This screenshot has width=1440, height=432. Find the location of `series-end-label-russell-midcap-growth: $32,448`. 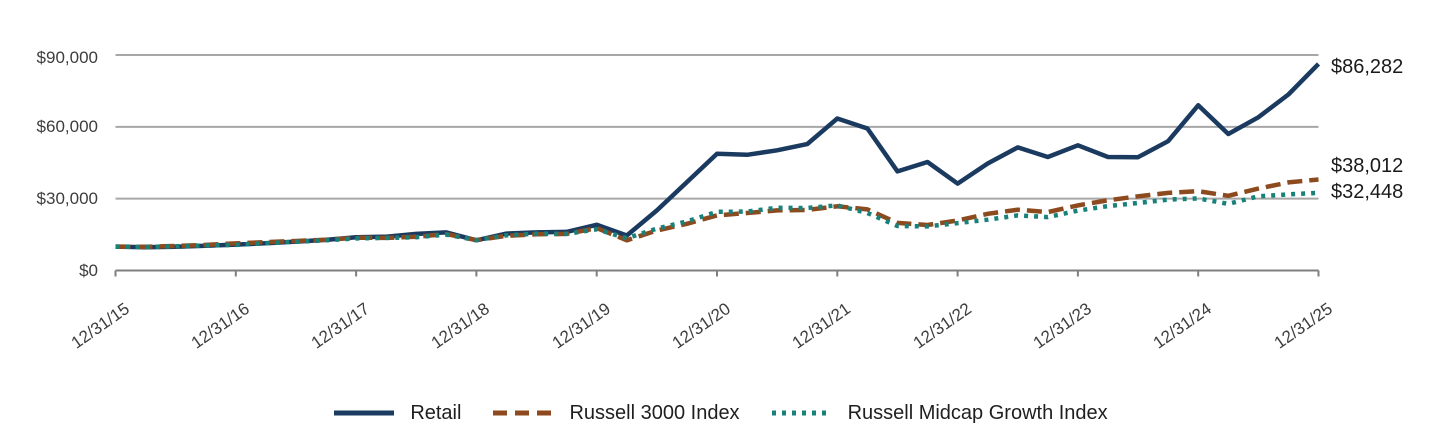

series-end-label-russell-midcap-growth: $32,448 is located at coordinates (1367, 192).